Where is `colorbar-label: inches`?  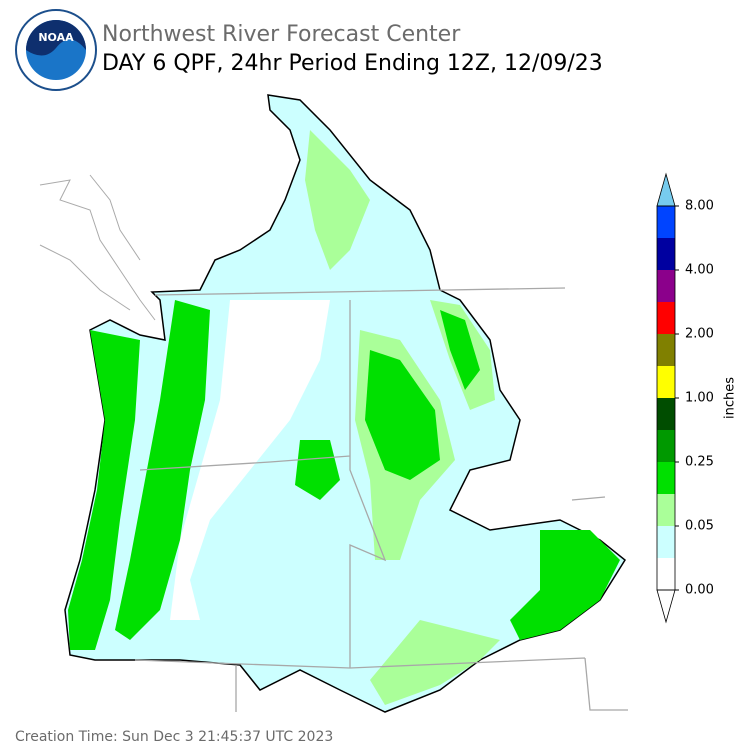
colorbar-label: inches is located at coordinates (730, 398).